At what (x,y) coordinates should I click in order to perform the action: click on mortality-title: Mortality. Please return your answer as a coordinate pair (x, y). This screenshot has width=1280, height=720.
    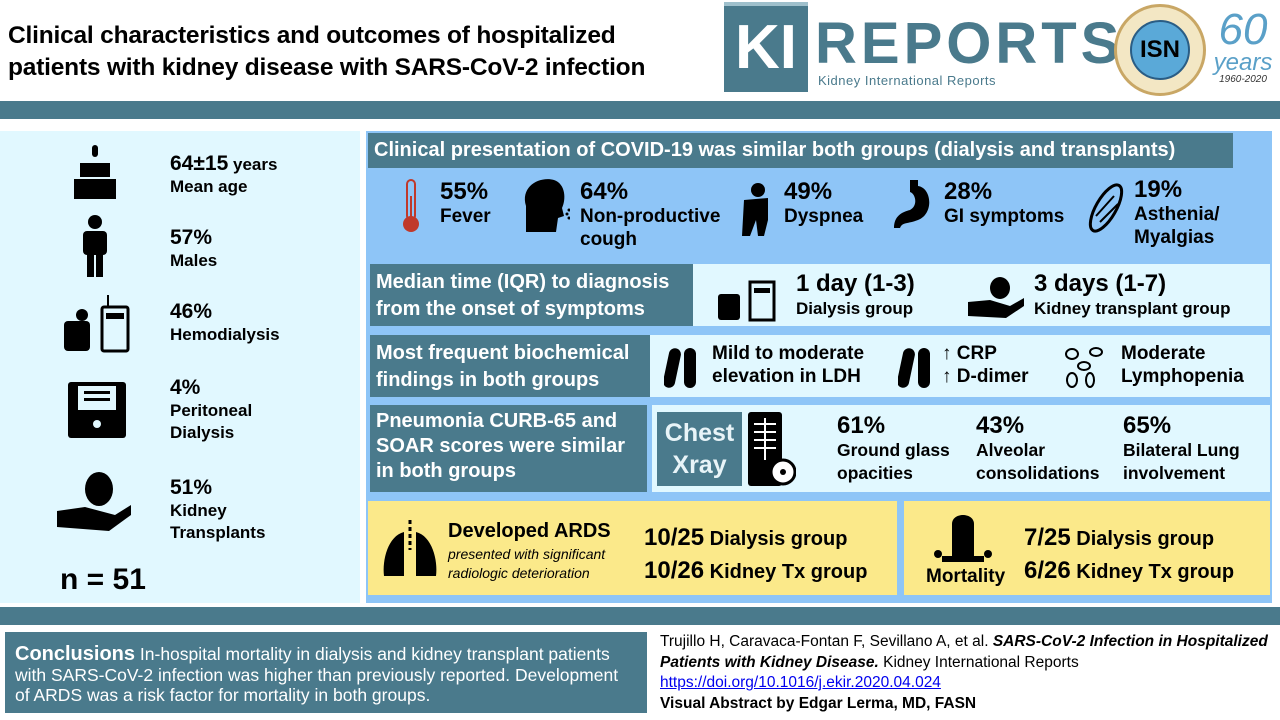
    Looking at the image, I should click on (966, 576).